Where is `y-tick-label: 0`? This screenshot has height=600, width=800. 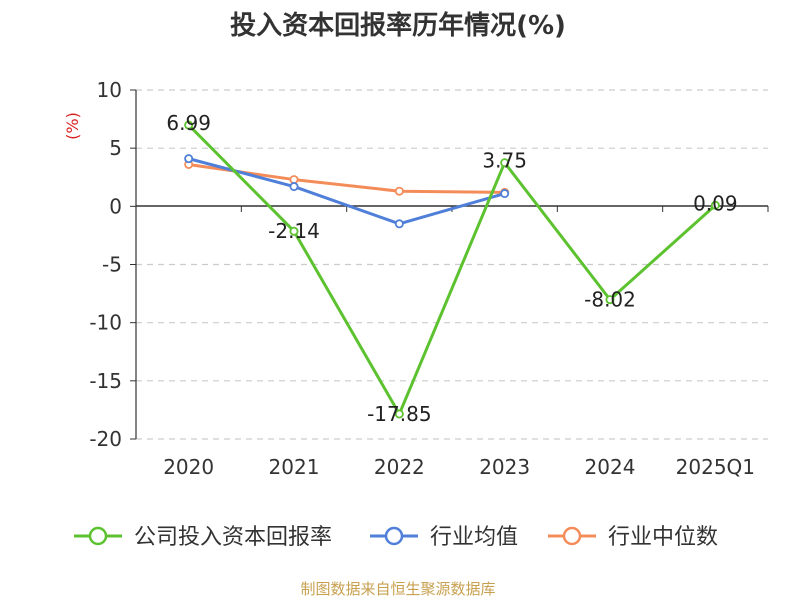 y-tick-label: 0 is located at coordinates (115, 206).